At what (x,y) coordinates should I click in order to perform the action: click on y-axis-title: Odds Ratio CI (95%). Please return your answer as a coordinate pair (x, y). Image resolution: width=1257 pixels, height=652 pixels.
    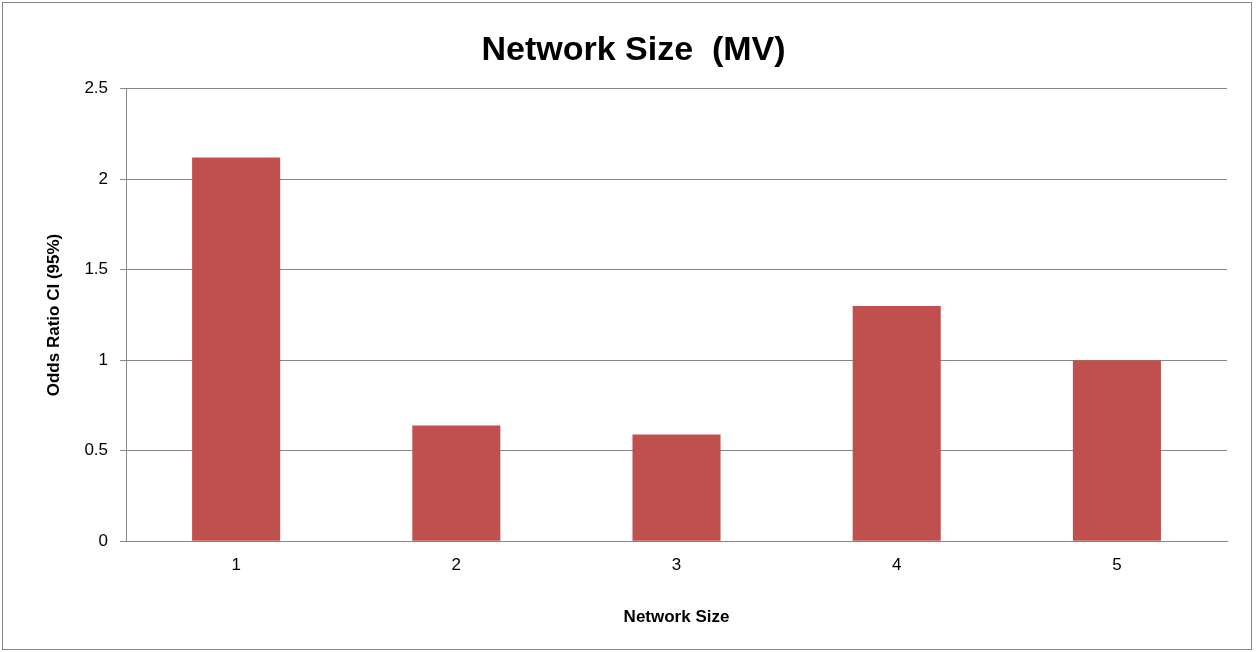
    Looking at the image, I should click on (53, 315).